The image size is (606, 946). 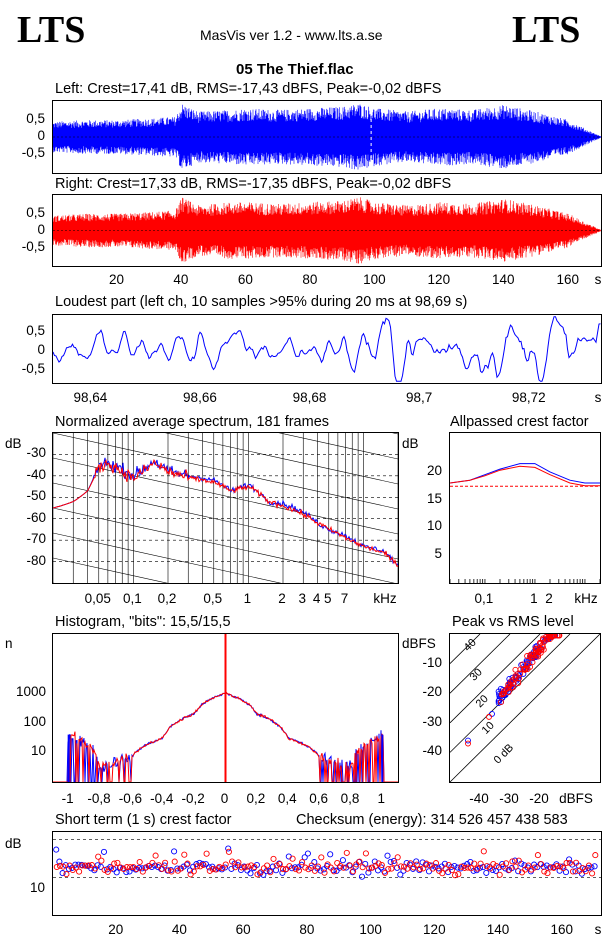 What do you see at coordinates (432, 721) in the screenshot?
I see `peak-rms-ytick: -30` at bounding box center [432, 721].